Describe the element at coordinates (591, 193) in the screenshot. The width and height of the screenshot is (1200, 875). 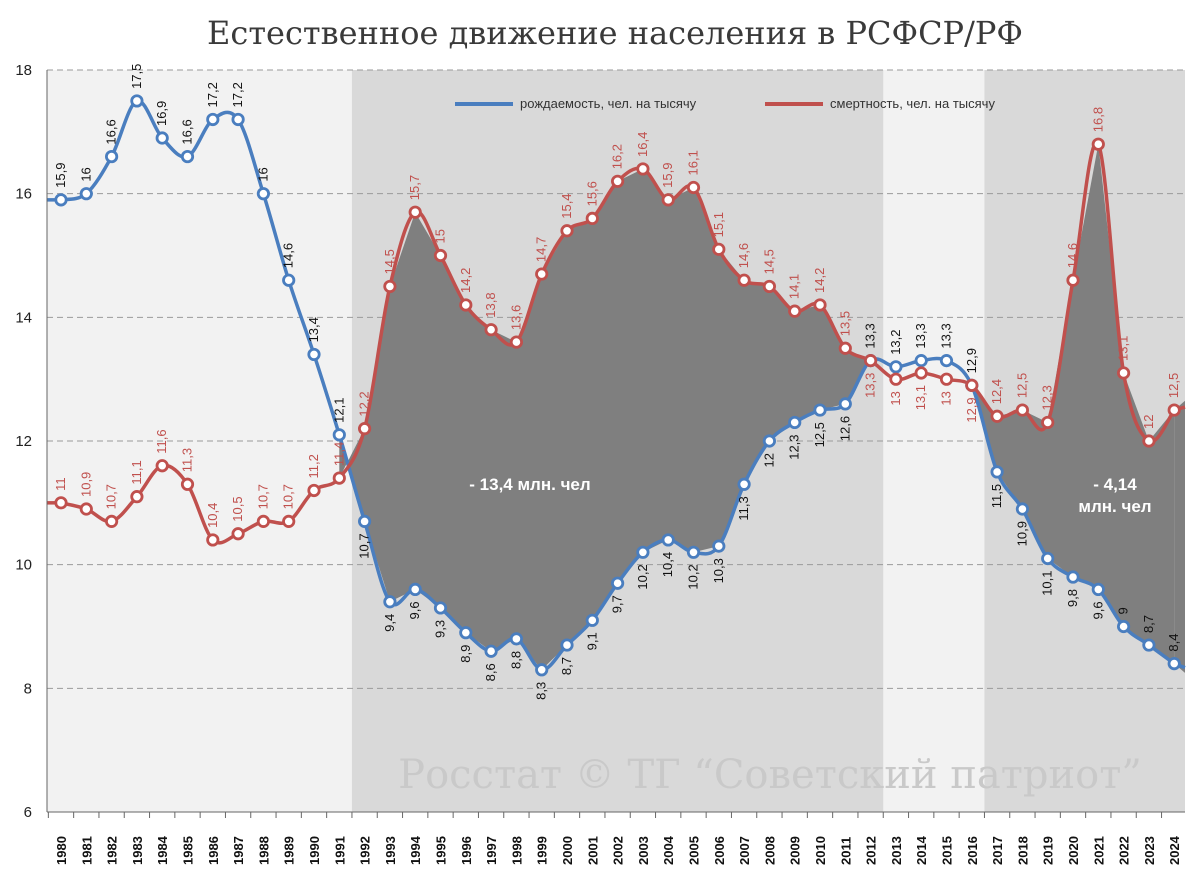
I see `label-death-2001: 15,6` at that location.